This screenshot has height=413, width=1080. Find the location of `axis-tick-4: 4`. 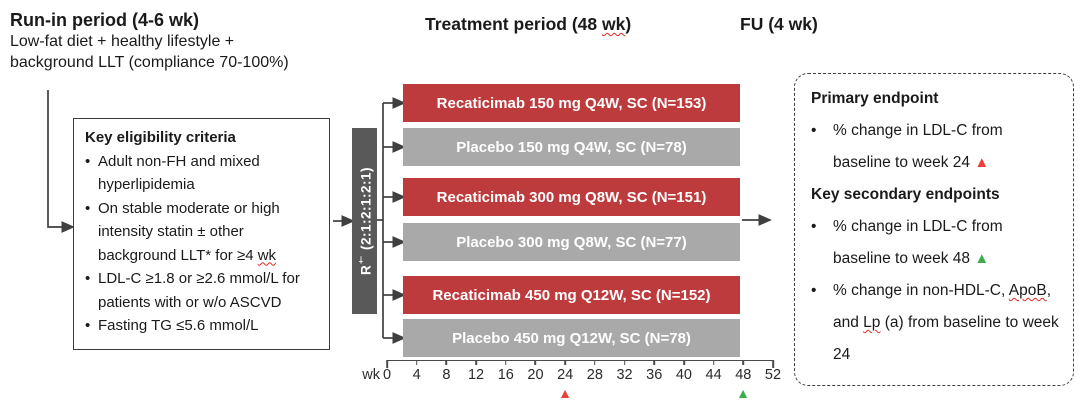

axis-tick-4: 4 is located at coordinates (417, 371).